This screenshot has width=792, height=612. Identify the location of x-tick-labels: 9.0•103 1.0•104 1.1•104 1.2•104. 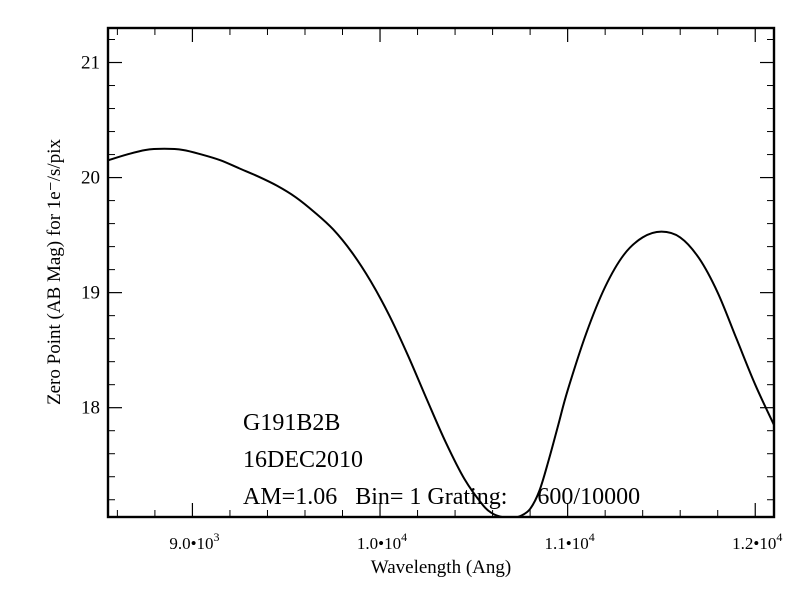
(475, 541).